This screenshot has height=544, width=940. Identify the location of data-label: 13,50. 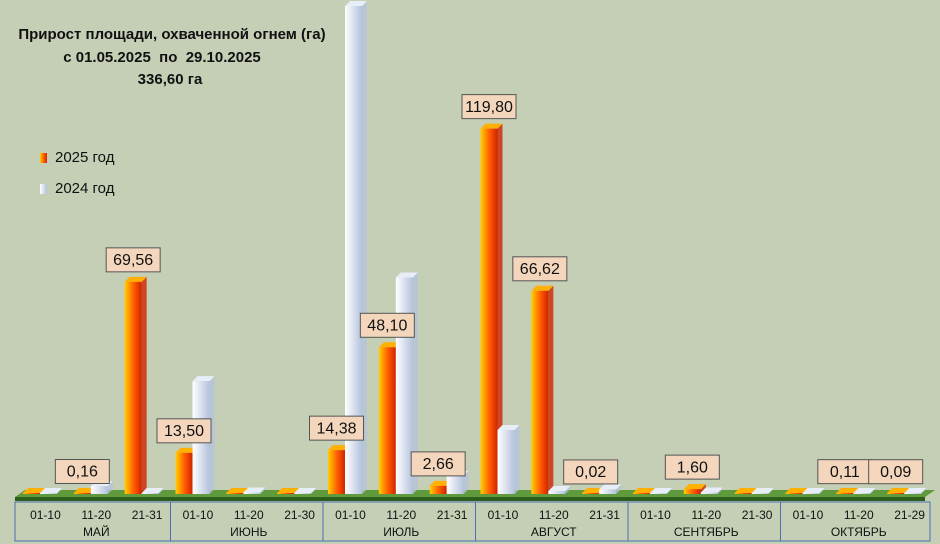
(184, 431).